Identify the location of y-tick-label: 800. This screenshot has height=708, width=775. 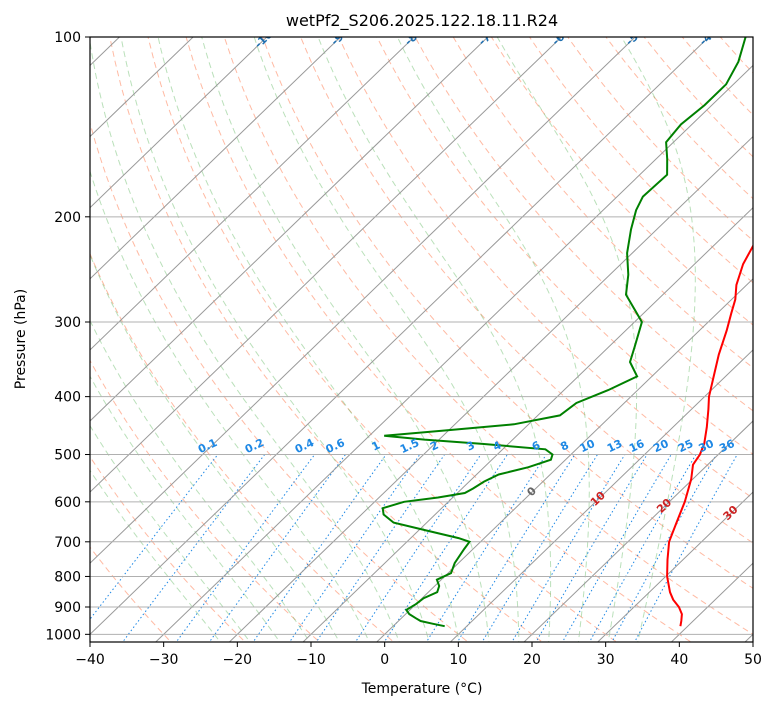
(67, 577).